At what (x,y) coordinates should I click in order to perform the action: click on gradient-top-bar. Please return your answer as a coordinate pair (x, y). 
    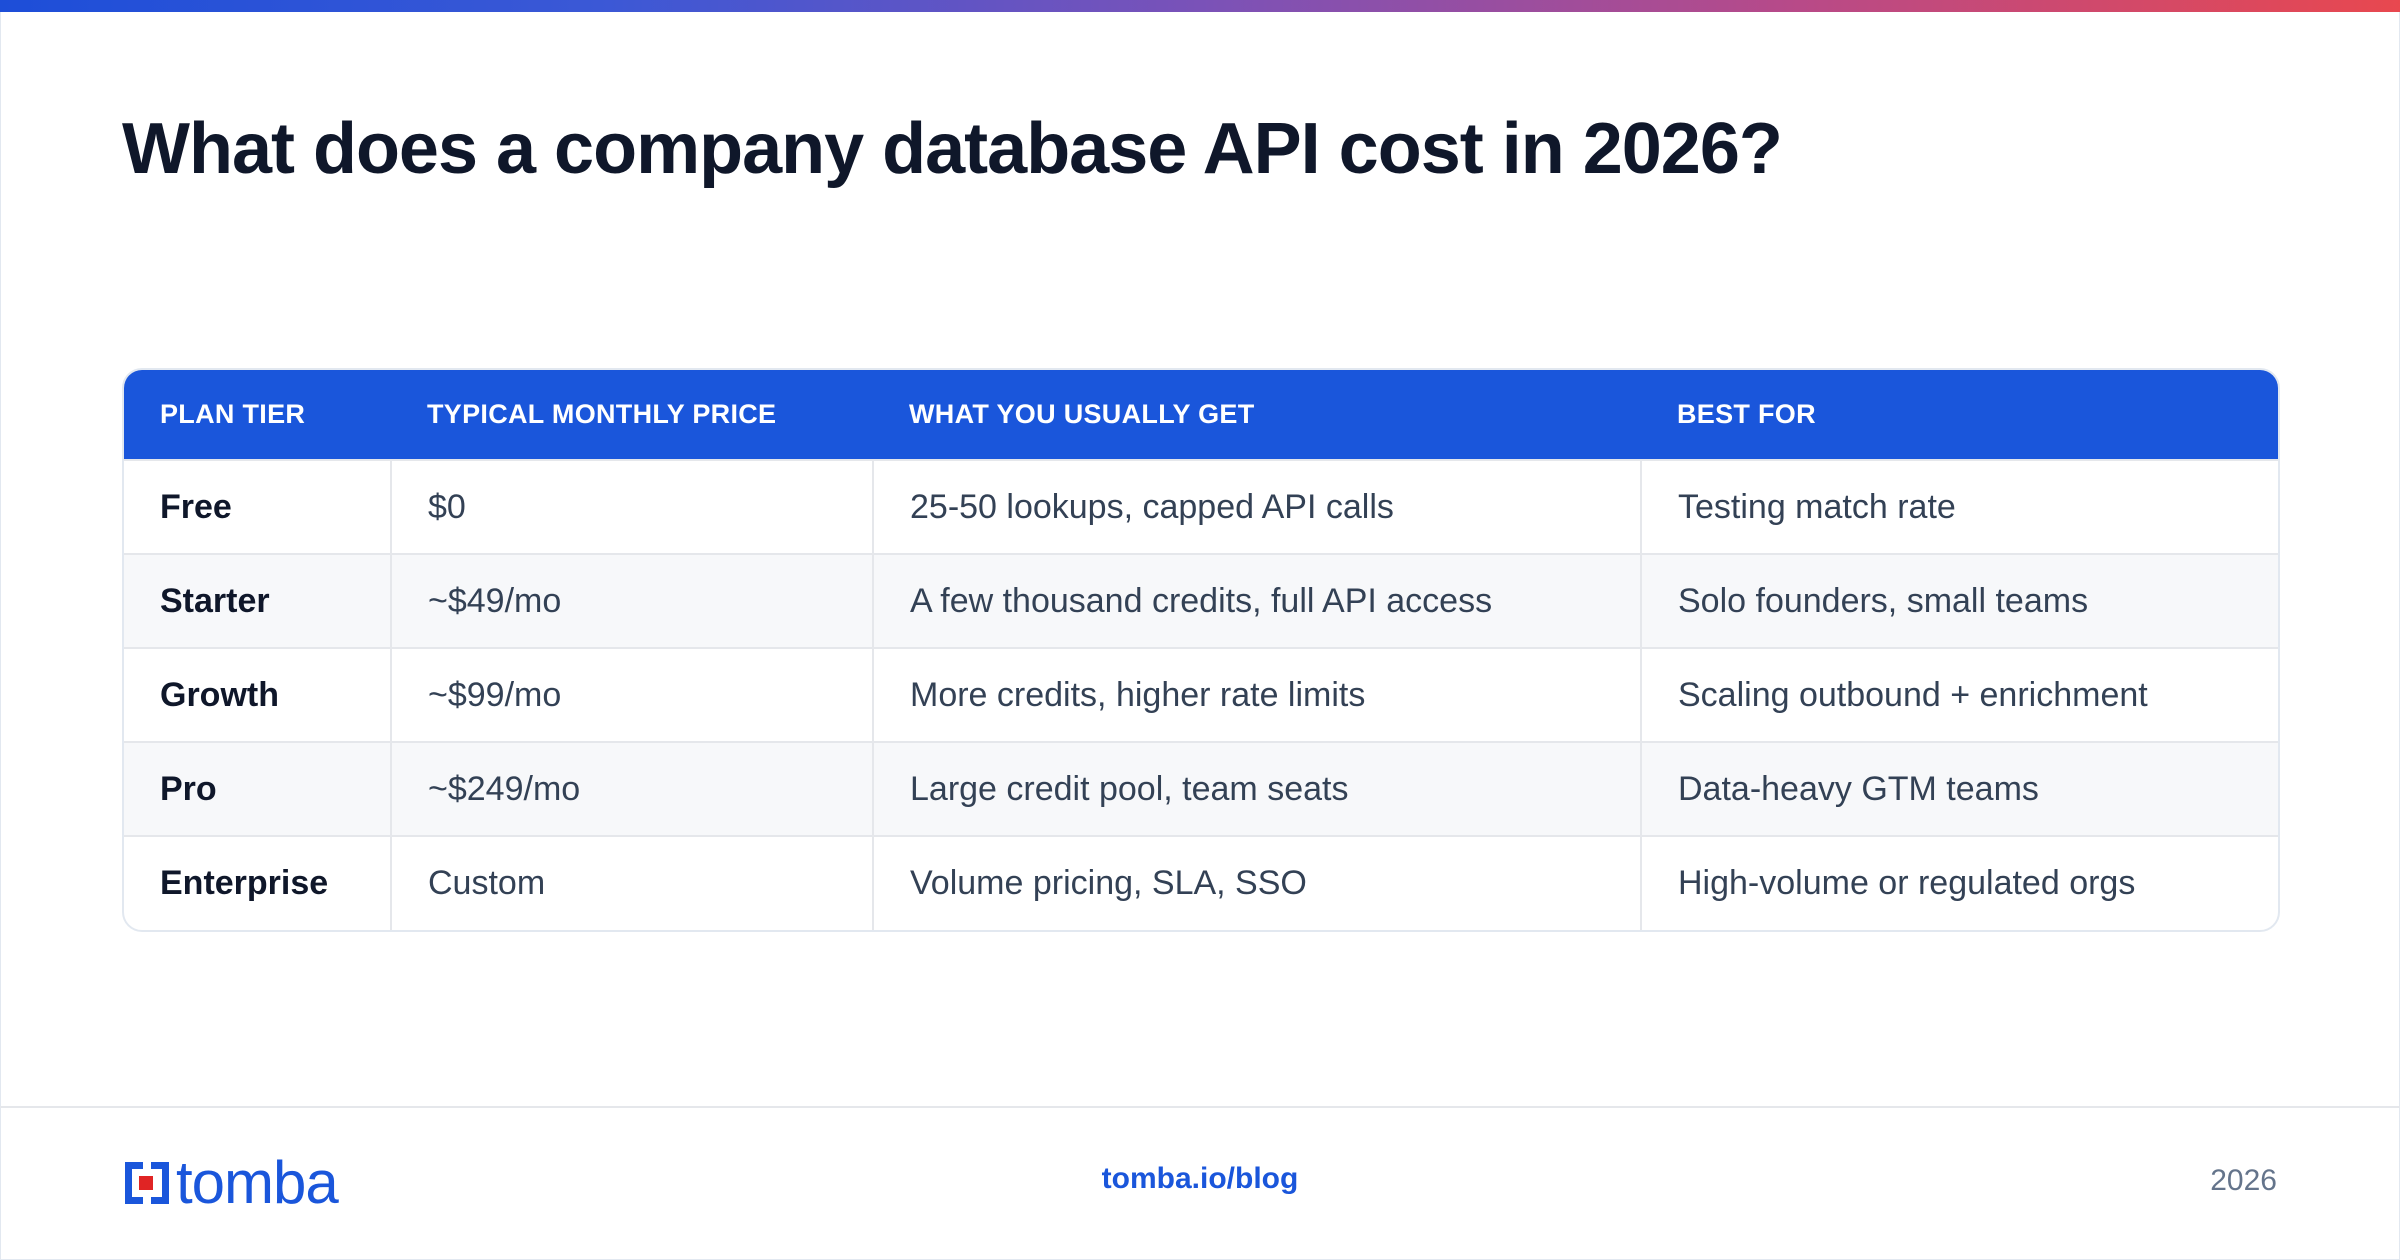
    Looking at the image, I should click on (1200, 6).